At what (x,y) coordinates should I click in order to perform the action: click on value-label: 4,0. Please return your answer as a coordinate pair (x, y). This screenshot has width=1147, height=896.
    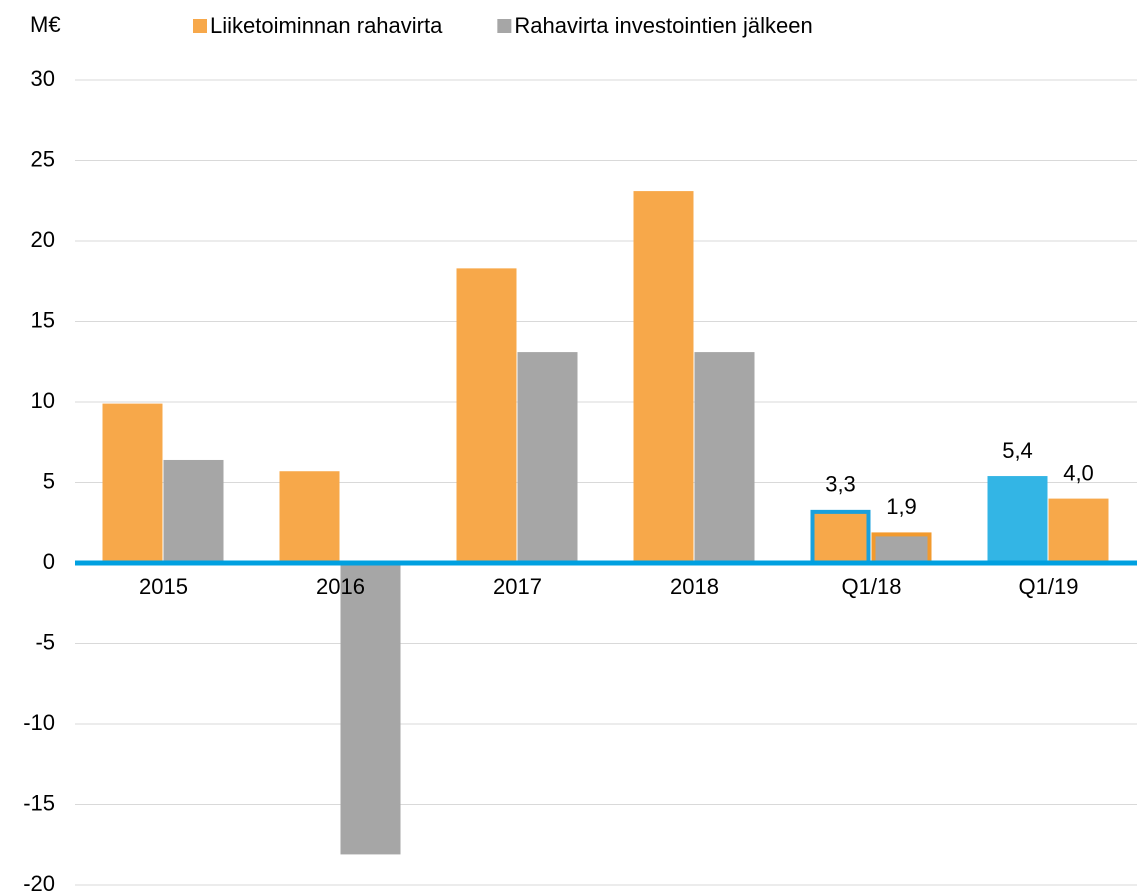
    Looking at the image, I should click on (1078, 472).